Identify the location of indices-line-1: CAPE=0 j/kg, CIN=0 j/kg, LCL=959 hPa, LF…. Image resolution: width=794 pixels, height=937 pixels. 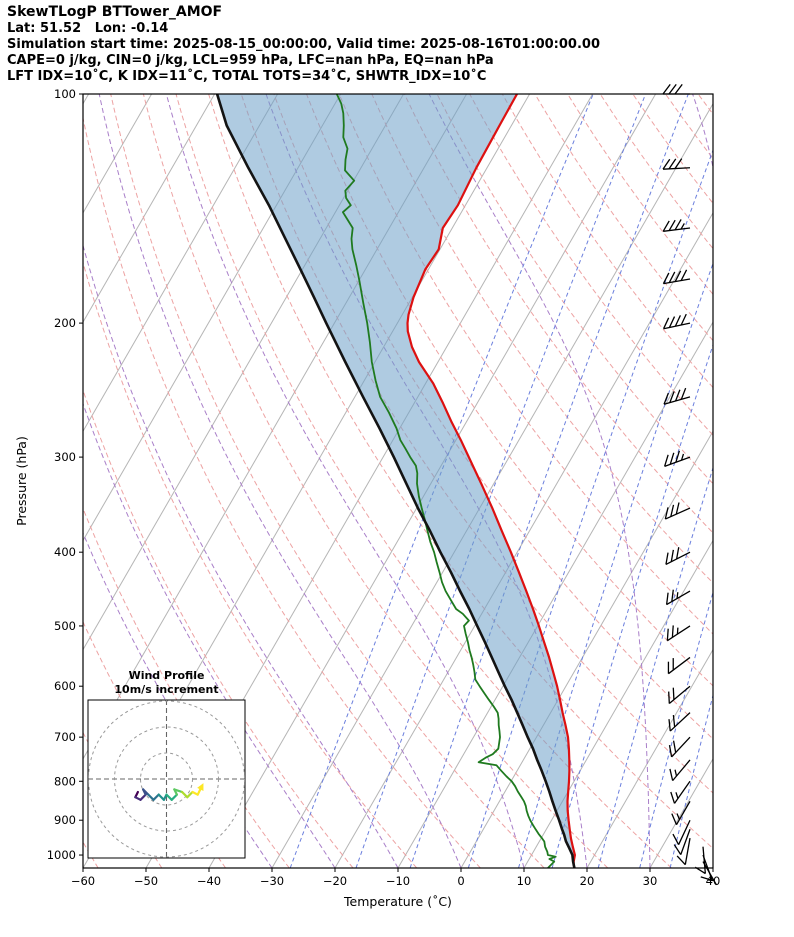
(250, 60).